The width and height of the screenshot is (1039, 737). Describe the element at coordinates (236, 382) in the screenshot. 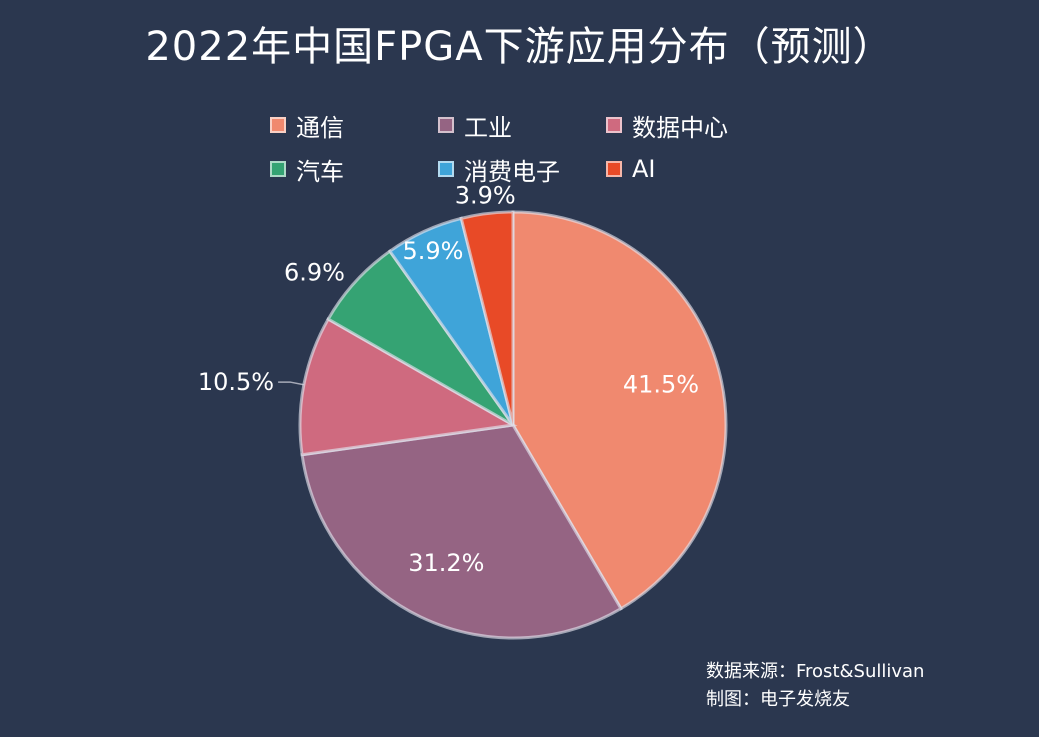

I see `slice-label-2: 10.5%` at that location.